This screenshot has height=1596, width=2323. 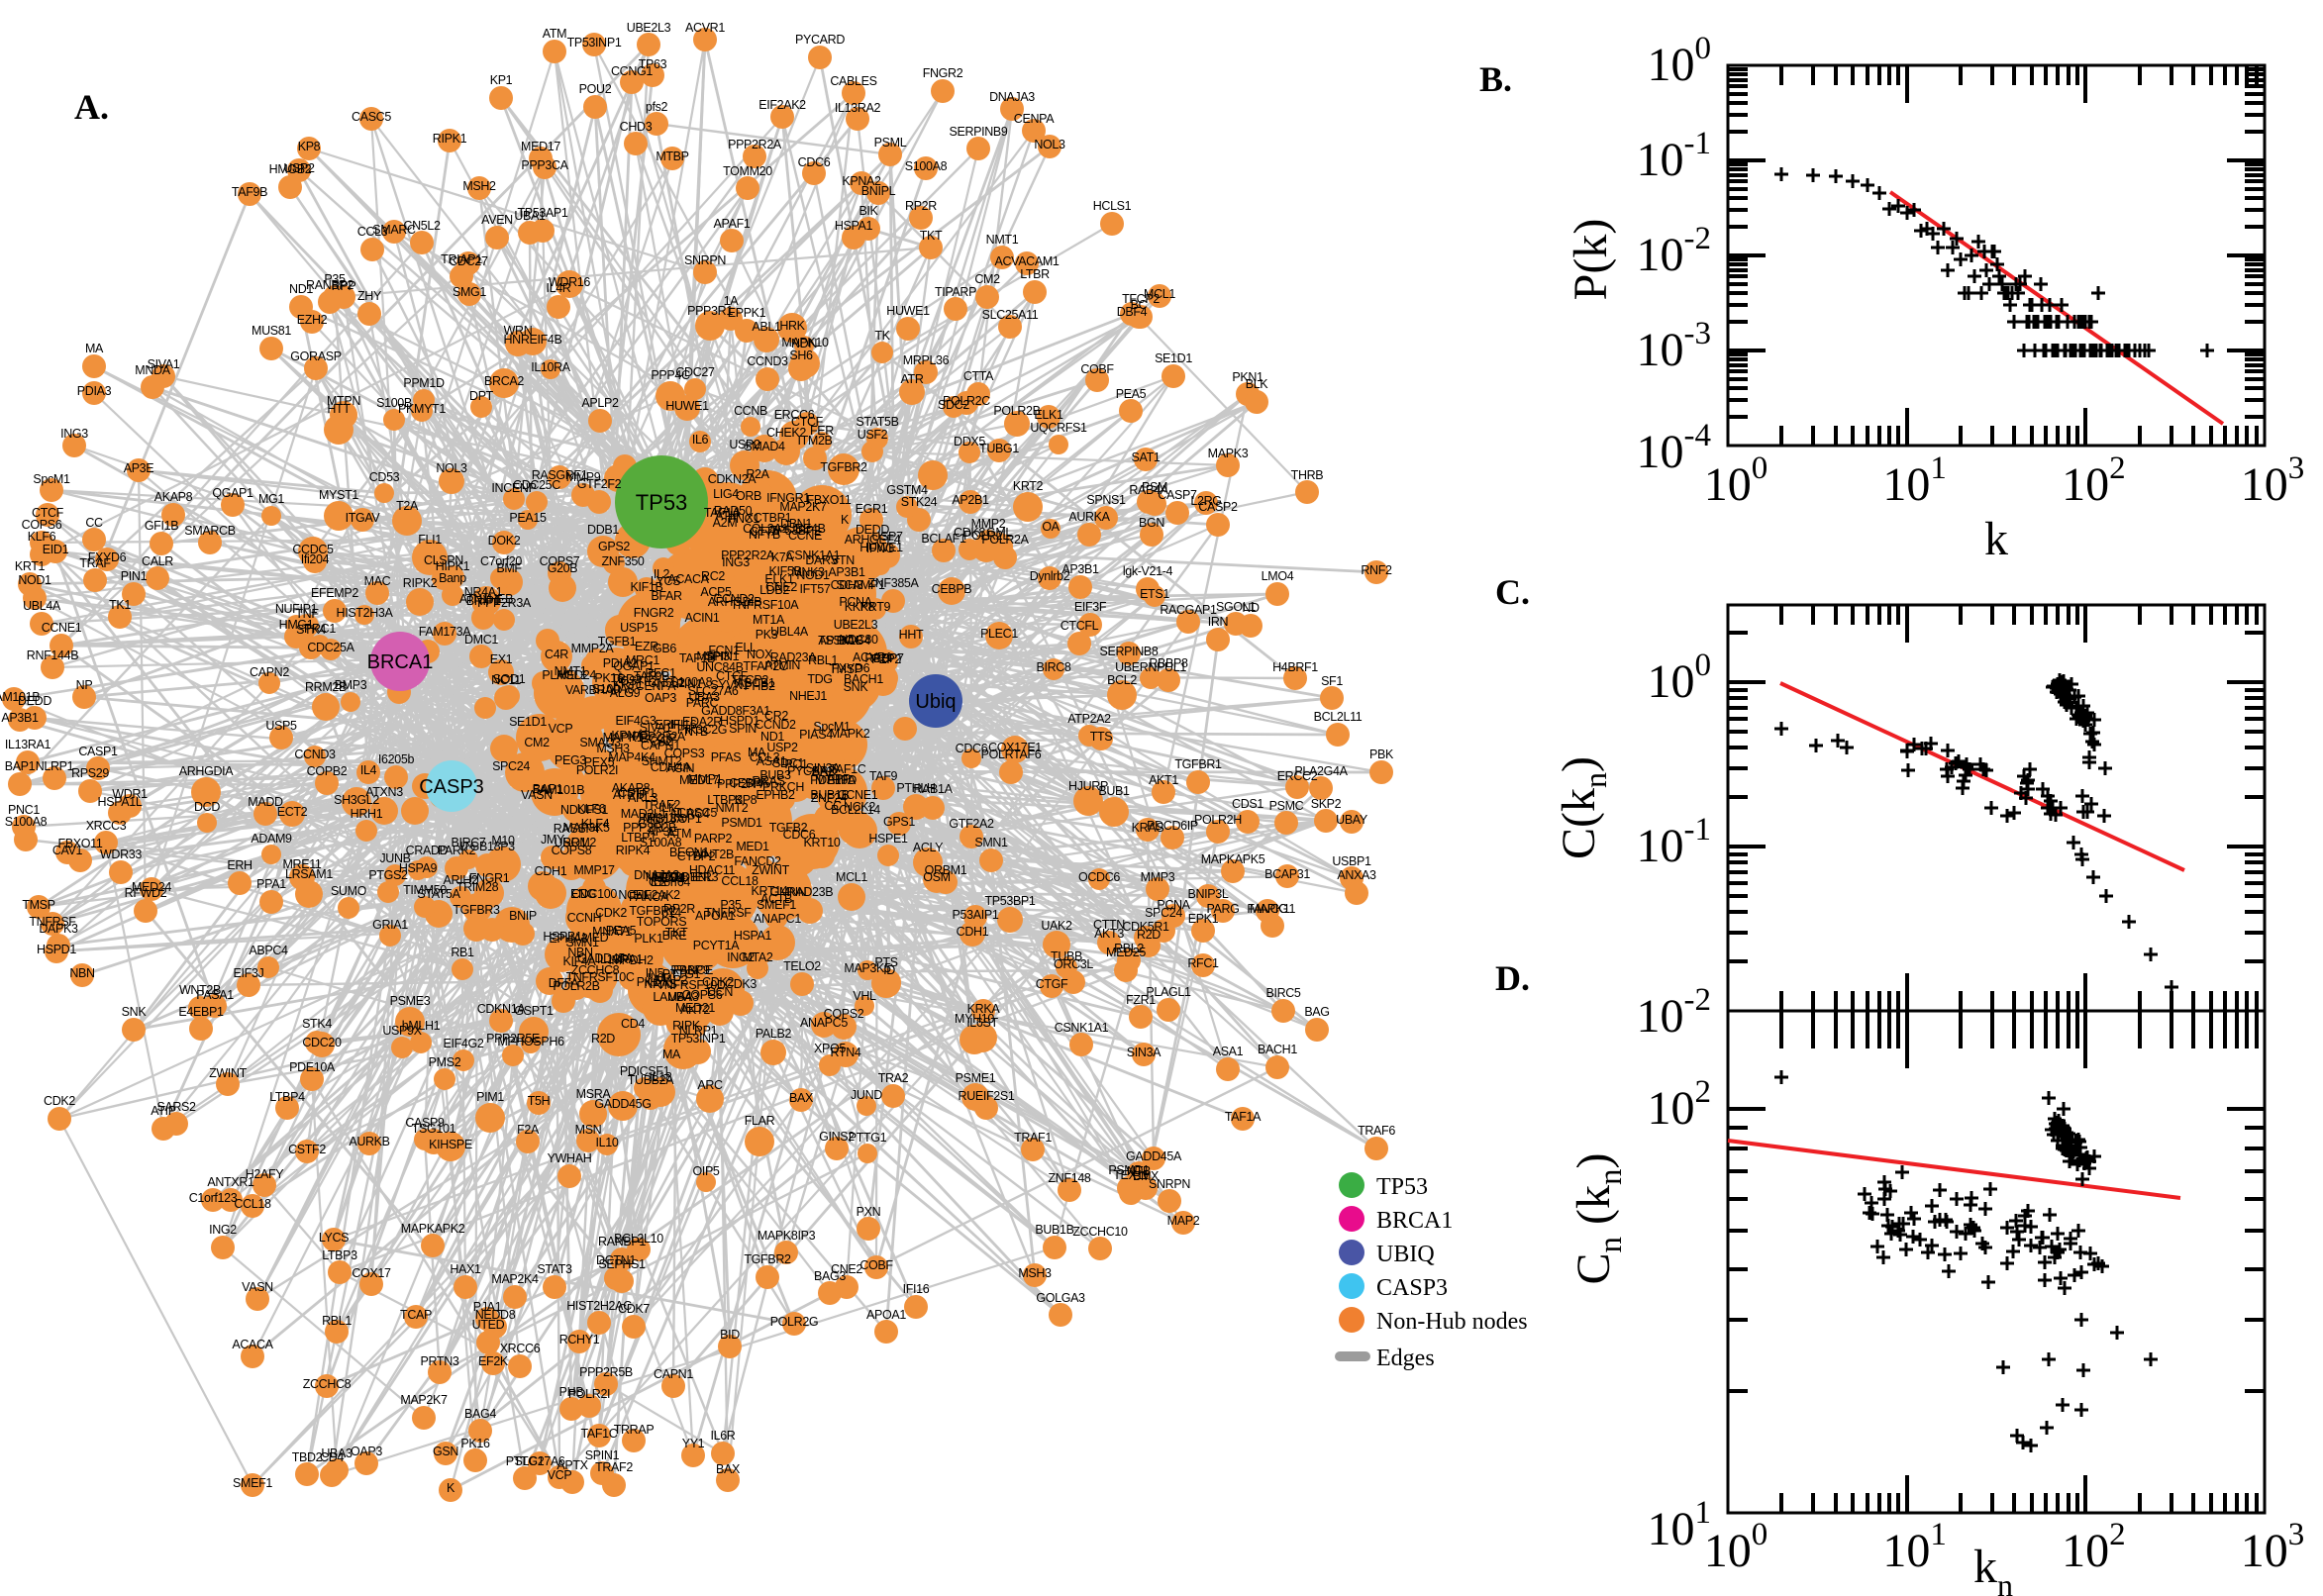 I want to click on svg-text: HIPK1, so click(x=453, y=566).